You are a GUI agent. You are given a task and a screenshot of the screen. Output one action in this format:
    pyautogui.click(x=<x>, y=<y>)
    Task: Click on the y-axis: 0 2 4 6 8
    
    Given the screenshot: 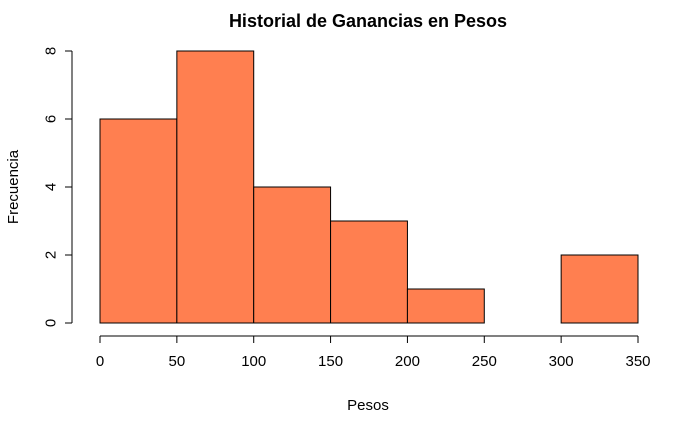 What is the action you would take?
    pyautogui.click(x=58, y=187)
    